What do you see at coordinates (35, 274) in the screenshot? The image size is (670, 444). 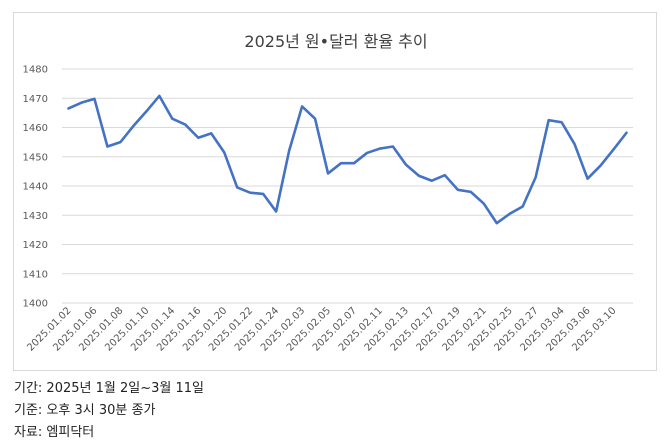 I see `y-tick-label: 1410` at bounding box center [35, 274].